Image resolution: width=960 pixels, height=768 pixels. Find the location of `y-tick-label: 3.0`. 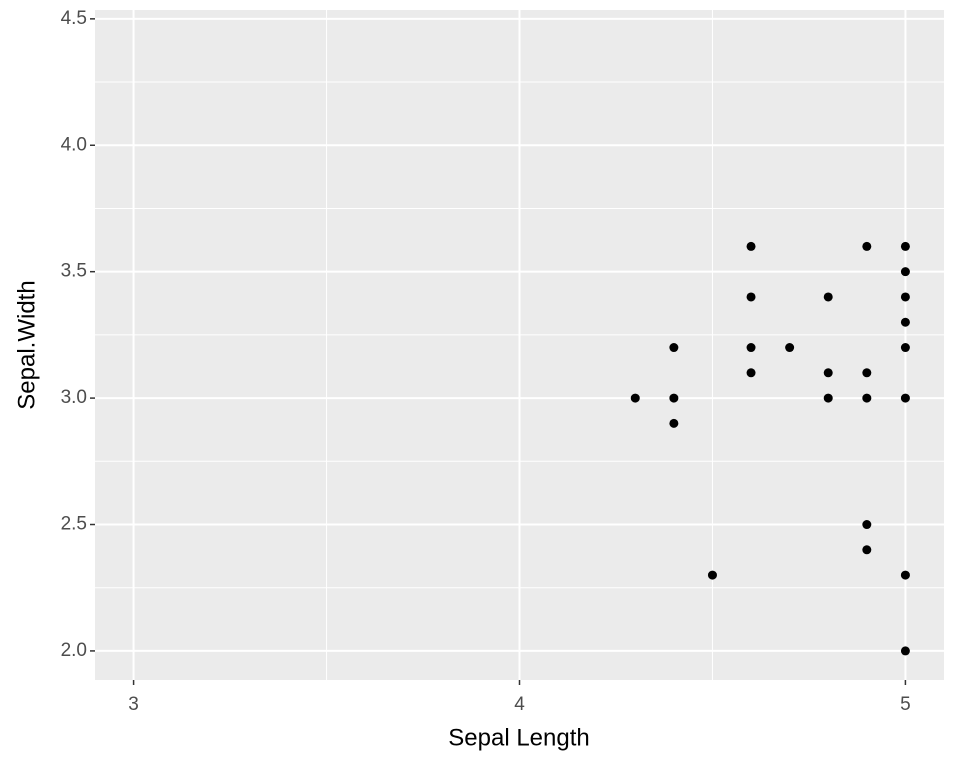

y-tick-label: 3.0 is located at coordinates (74, 397).